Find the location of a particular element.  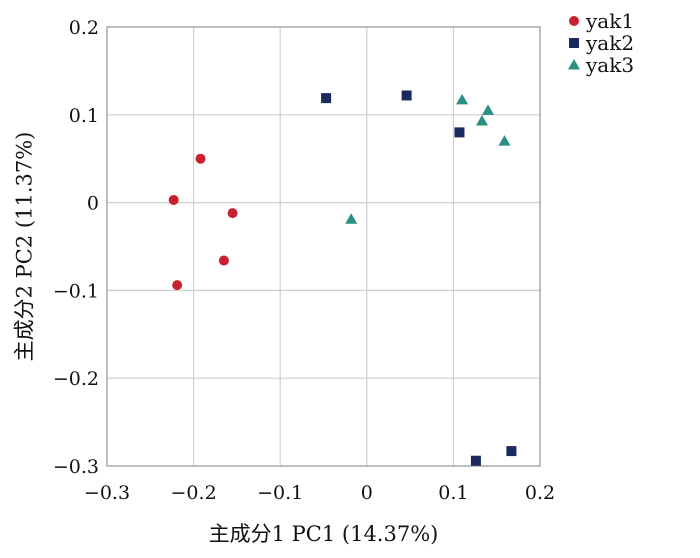

y-tick-label: −0.3 is located at coordinates (76, 467).